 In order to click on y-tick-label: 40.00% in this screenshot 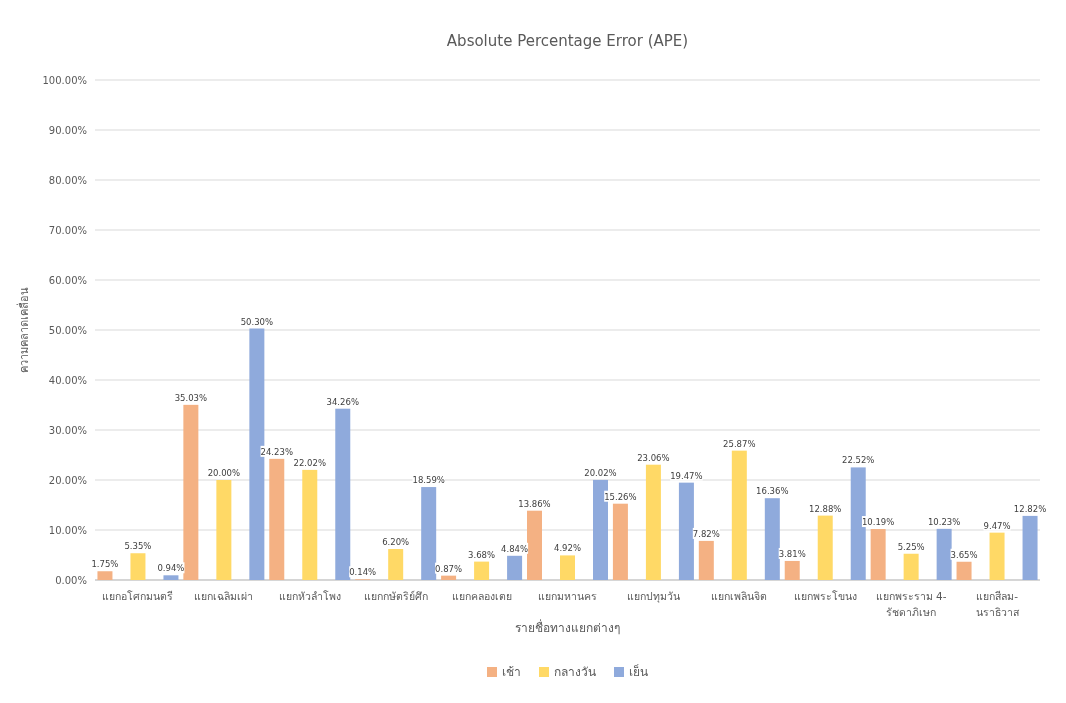, I will do `click(67, 380)`.